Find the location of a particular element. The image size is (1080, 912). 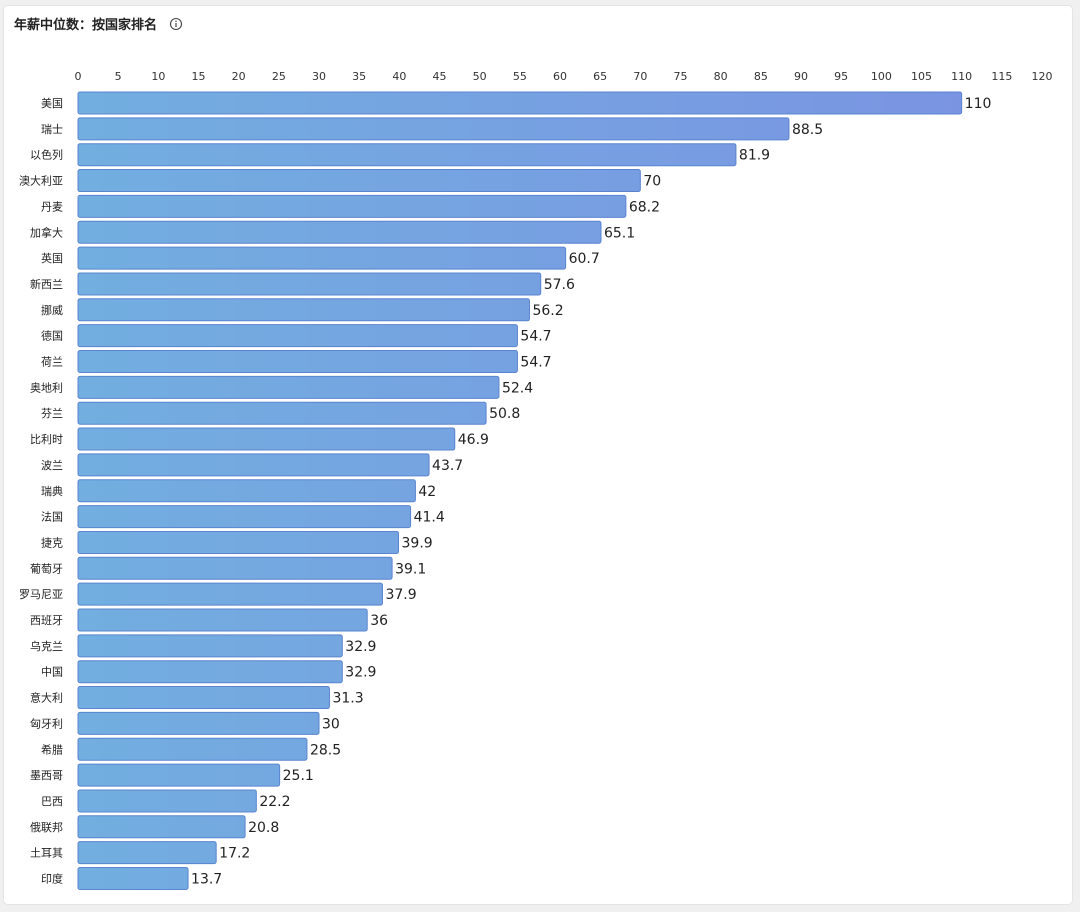

category-label: 法国 is located at coordinates (52, 517).